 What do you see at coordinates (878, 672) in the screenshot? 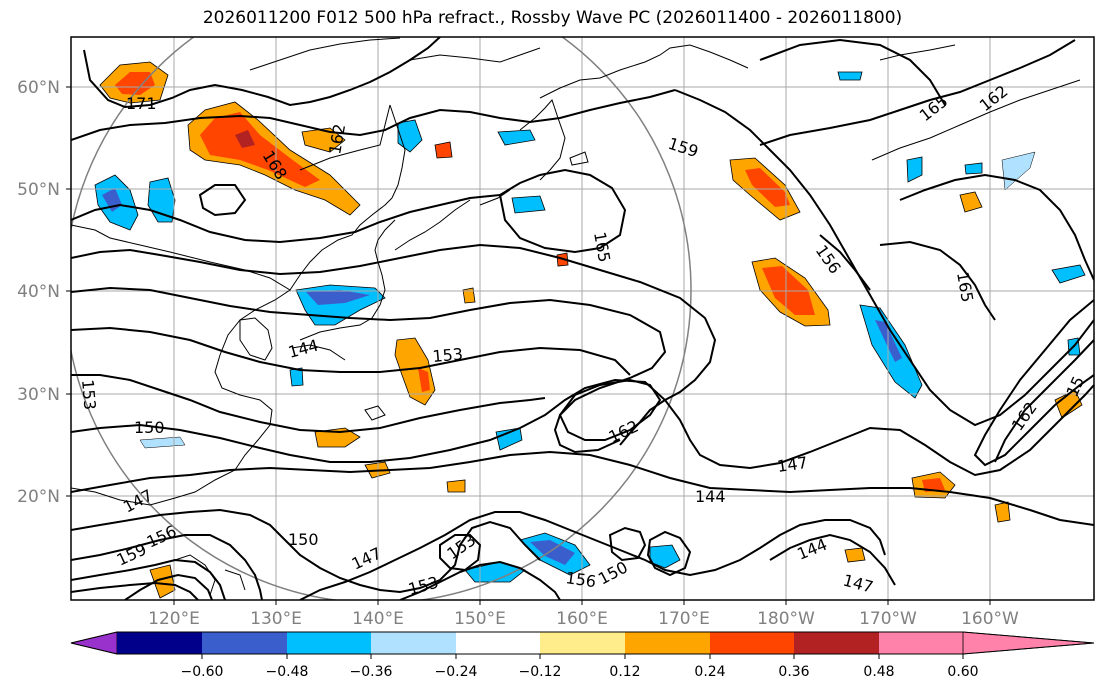
I see `colorbar-tick-label: 0.48` at bounding box center [878, 672].